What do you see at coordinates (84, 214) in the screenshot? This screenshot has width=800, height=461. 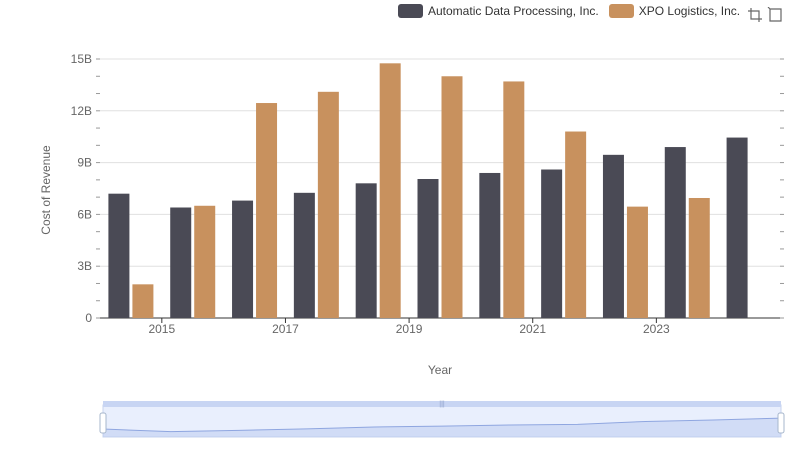 I see `y-tick-label: 6B` at bounding box center [84, 214].